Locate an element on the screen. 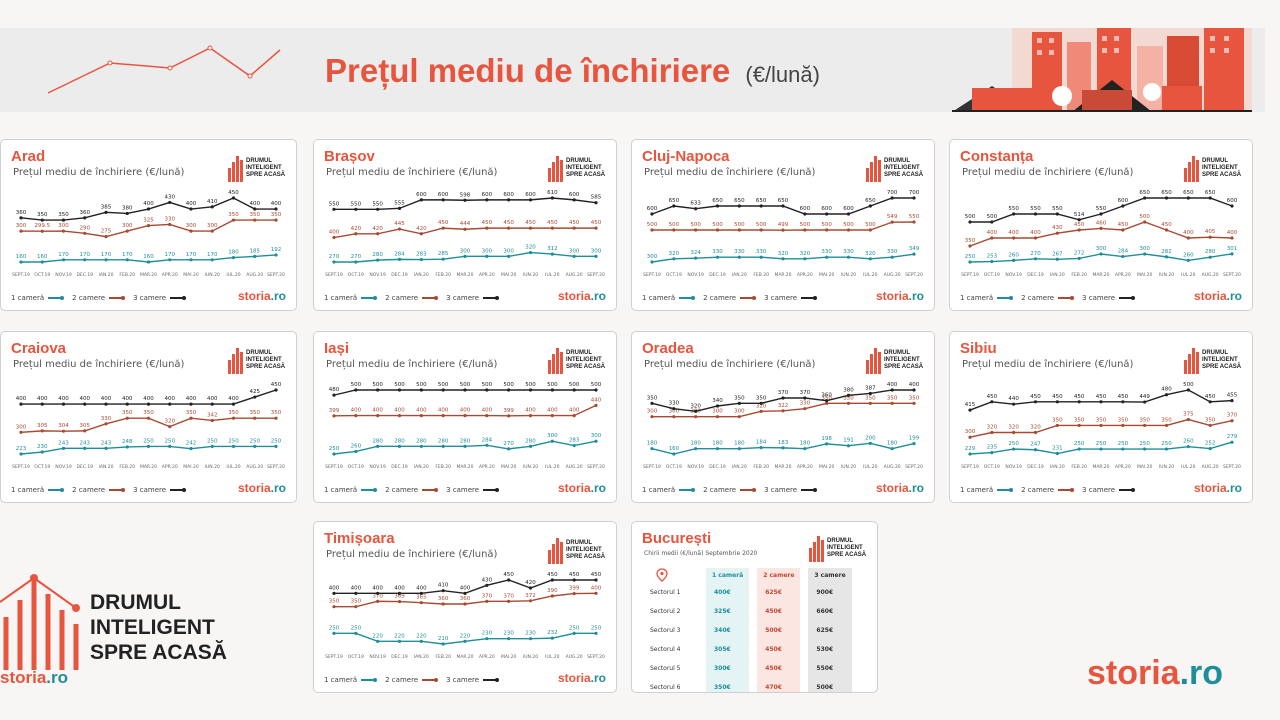  x-tick-label: IAN.20 is located at coordinates (106, 275).